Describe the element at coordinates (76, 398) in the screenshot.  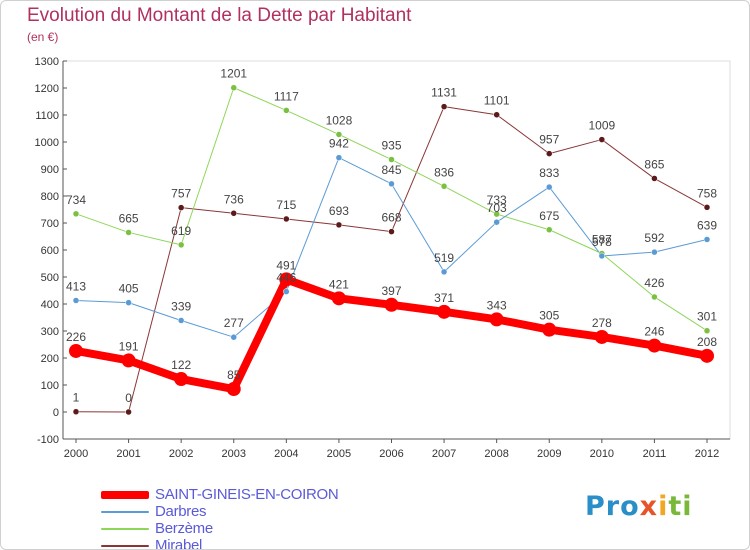
I see `data-label: 1` at that location.